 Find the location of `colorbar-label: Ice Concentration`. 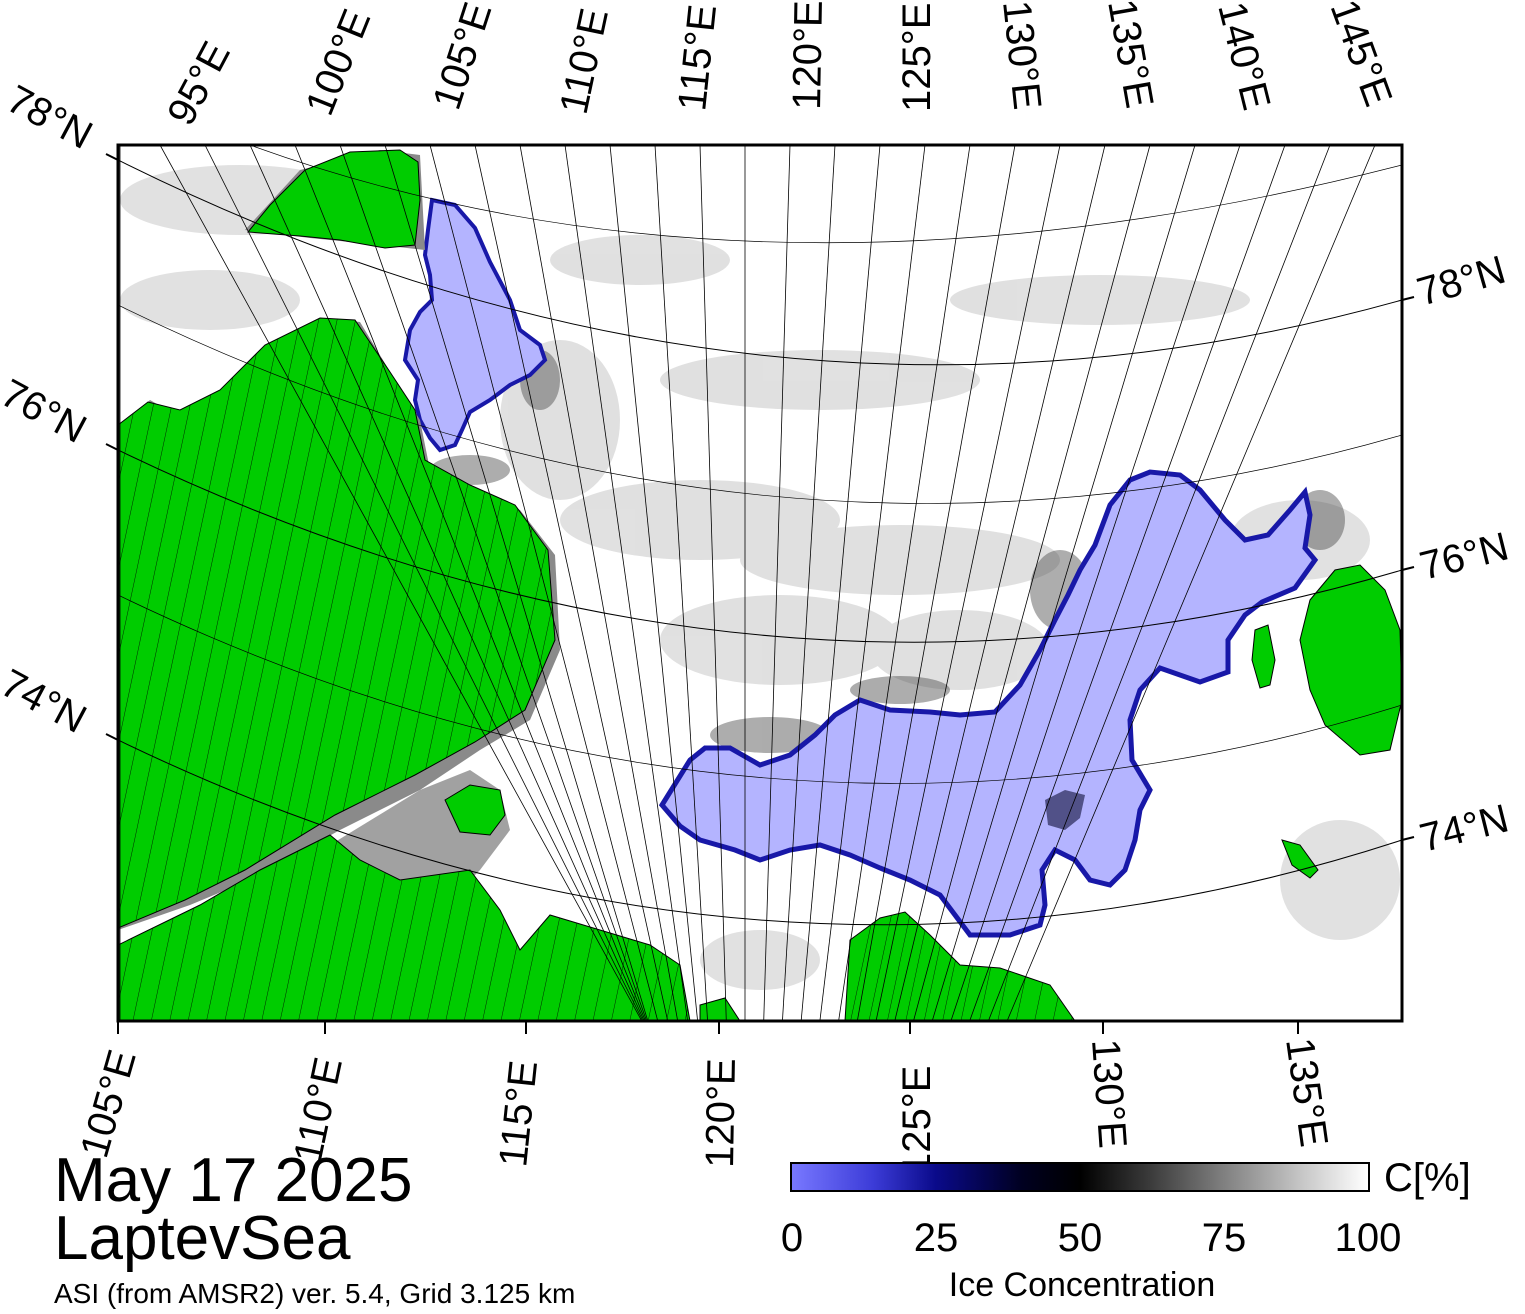

colorbar-label: Ice Concentration is located at coordinates (1082, 1285).